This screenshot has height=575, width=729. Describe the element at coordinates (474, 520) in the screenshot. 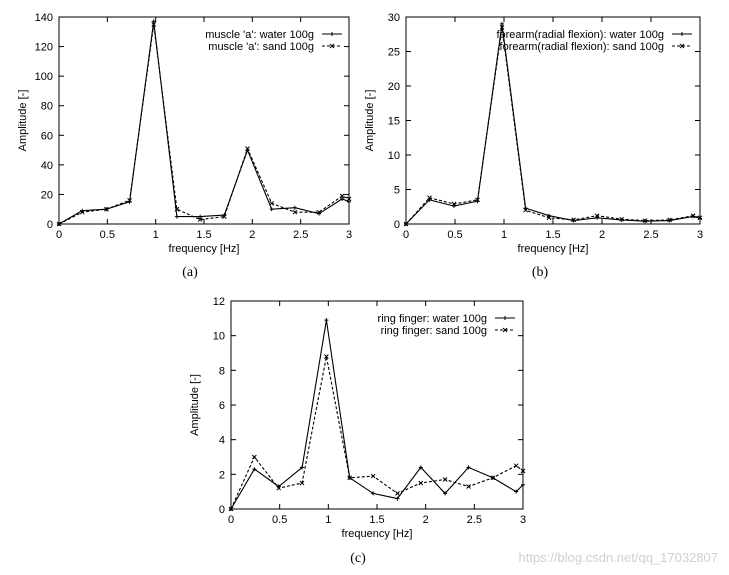

I see `x-tick-label: 2.5` at that location.